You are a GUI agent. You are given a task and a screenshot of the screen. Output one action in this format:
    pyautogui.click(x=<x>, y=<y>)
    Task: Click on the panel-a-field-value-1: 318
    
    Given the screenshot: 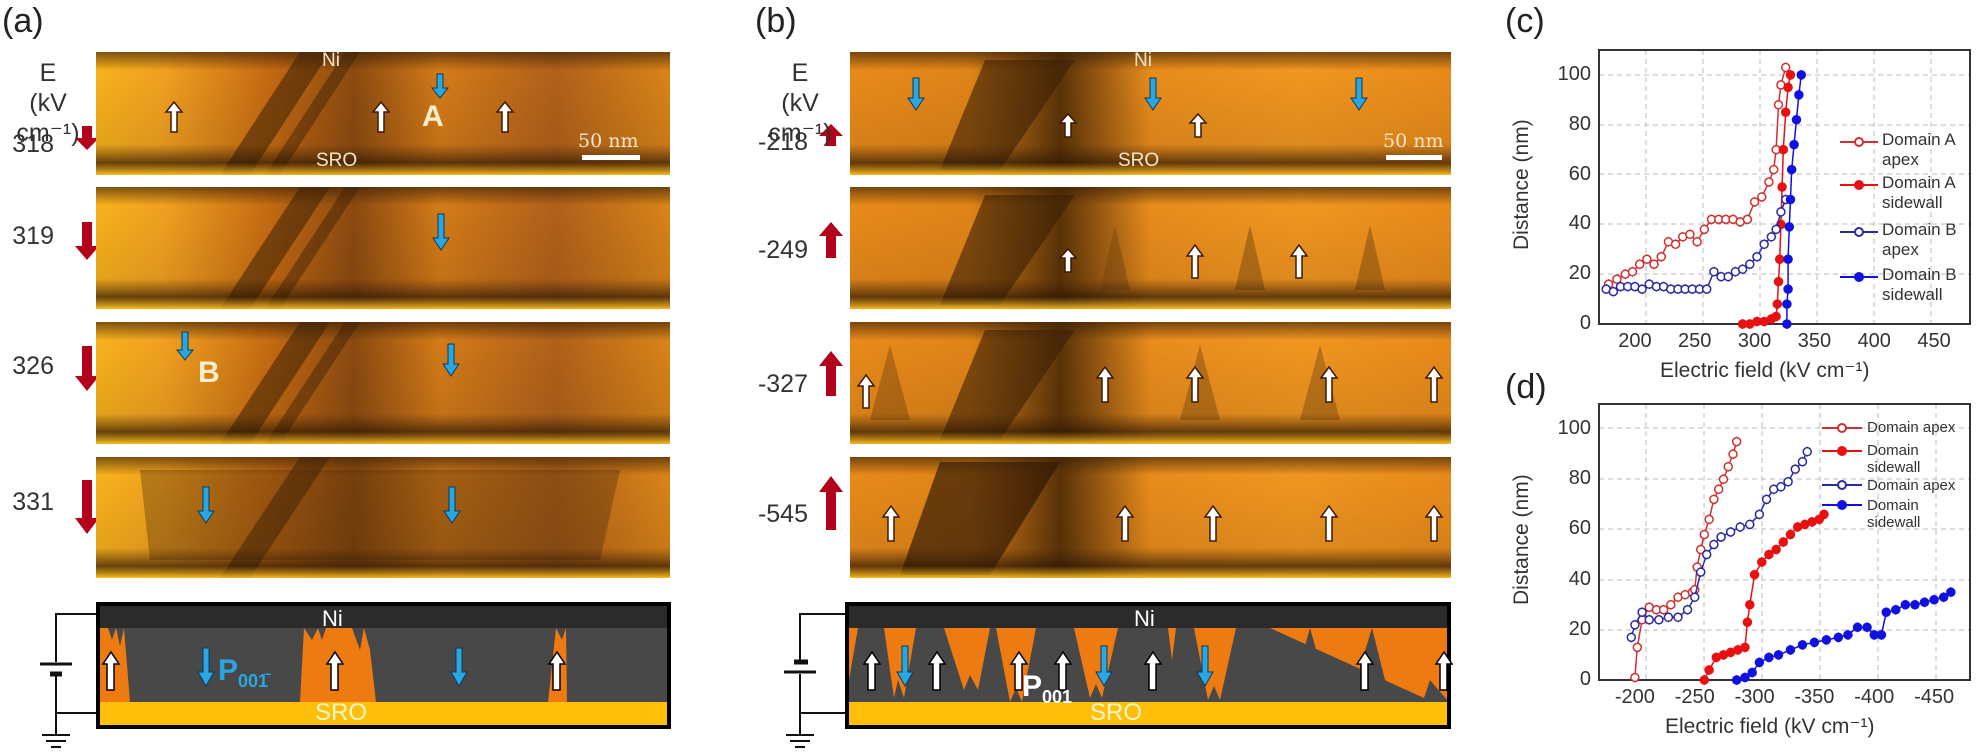 What is the action you would take?
    pyautogui.click(x=33, y=144)
    